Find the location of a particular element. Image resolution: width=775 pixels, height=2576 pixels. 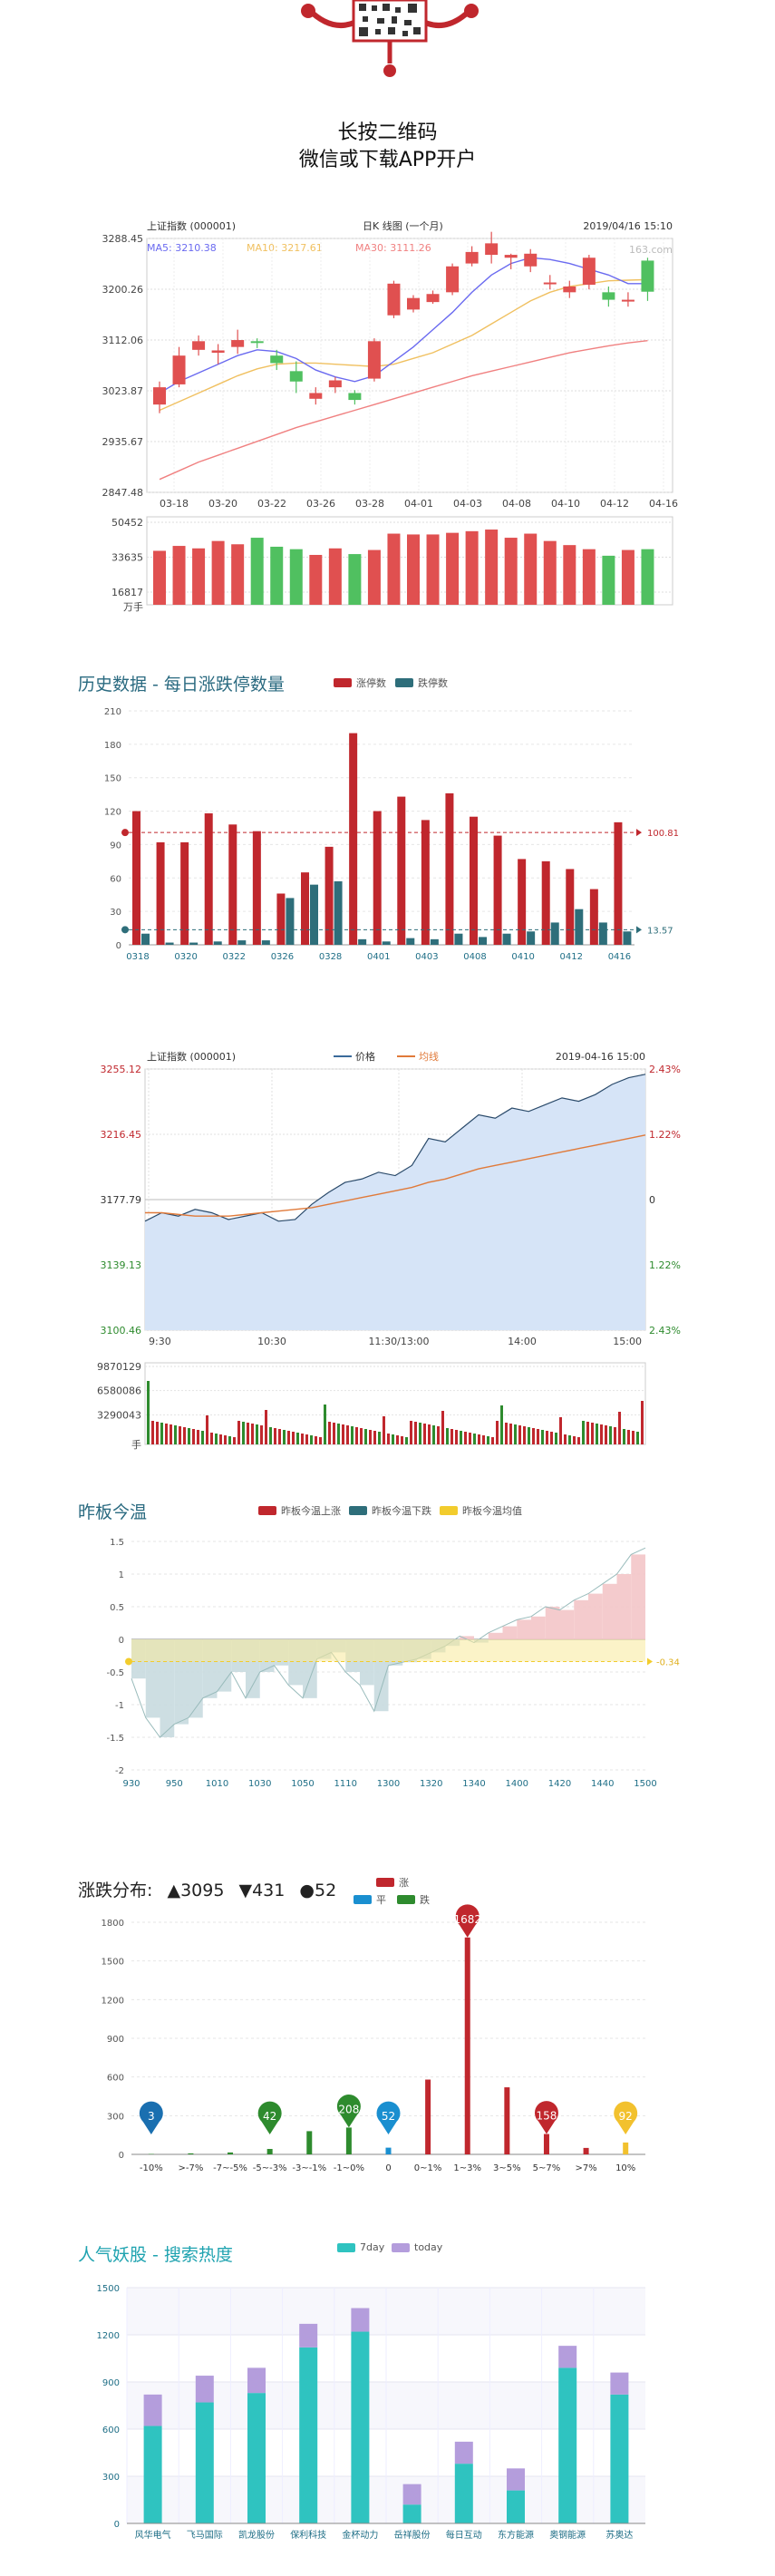

legend-temp-avg-label: 昨板今温均值 is located at coordinates (492, 1511).